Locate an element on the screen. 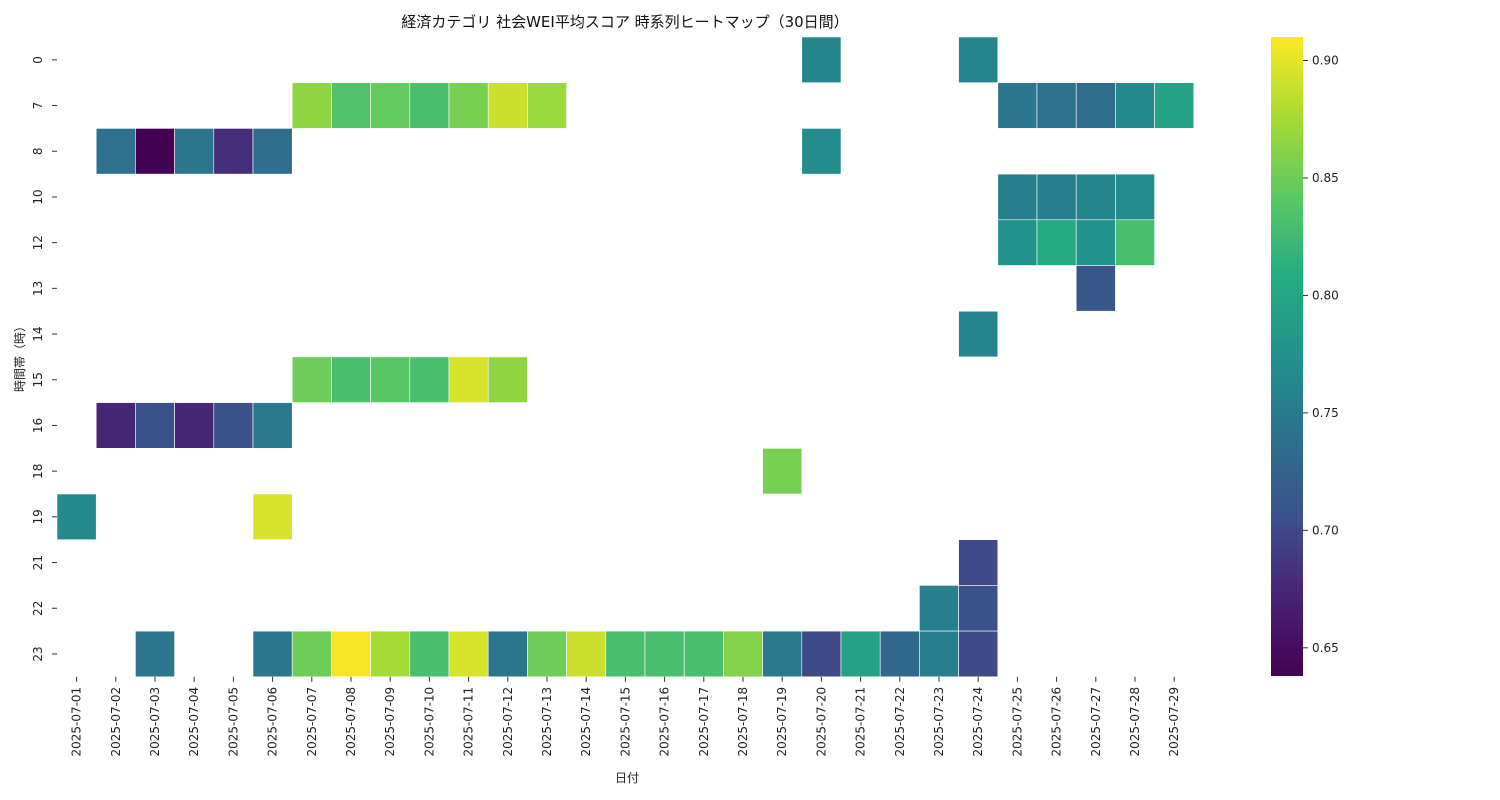 The width and height of the screenshot is (1500, 800). x-tick-label: 2025-07-23 is located at coordinates (939, 722).